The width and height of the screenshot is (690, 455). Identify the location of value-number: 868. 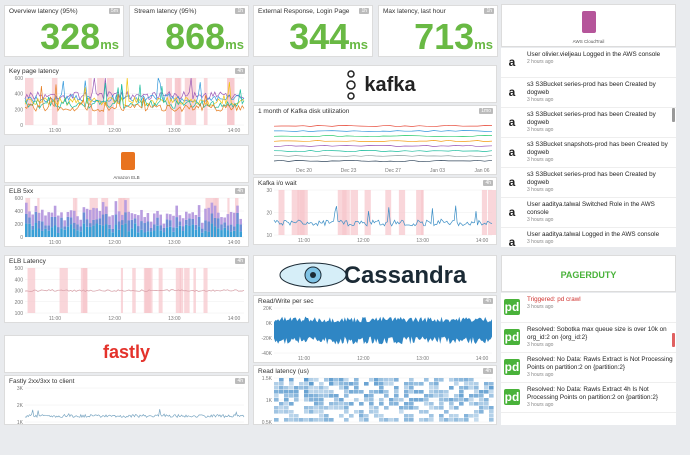
(195, 36).